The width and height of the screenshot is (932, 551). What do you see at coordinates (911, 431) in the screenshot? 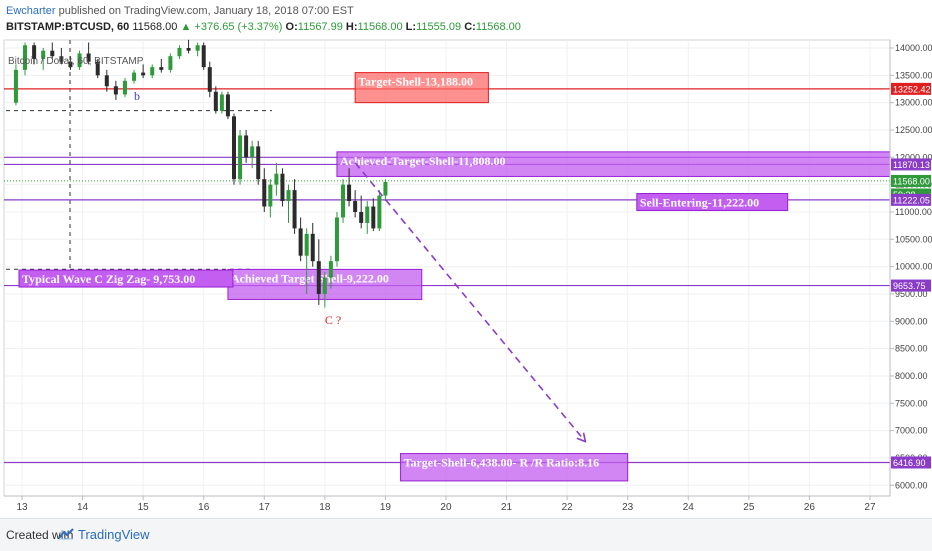
I see `price-tick-label: 7000.00` at bounding box center [911, 431].